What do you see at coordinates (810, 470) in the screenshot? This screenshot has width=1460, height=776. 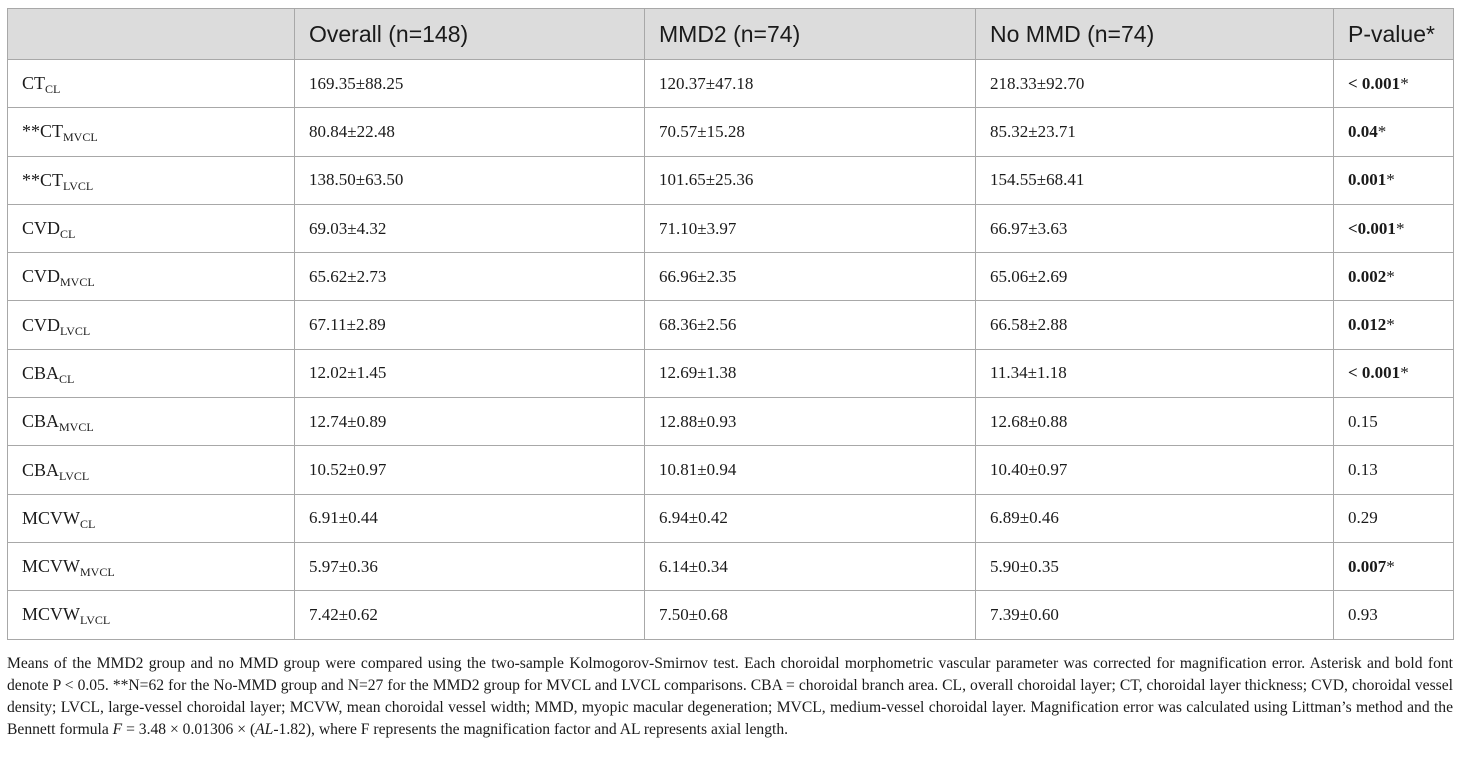 I see `mmd2-cell: 10.81±0.94` at bounding box center [810, 470].